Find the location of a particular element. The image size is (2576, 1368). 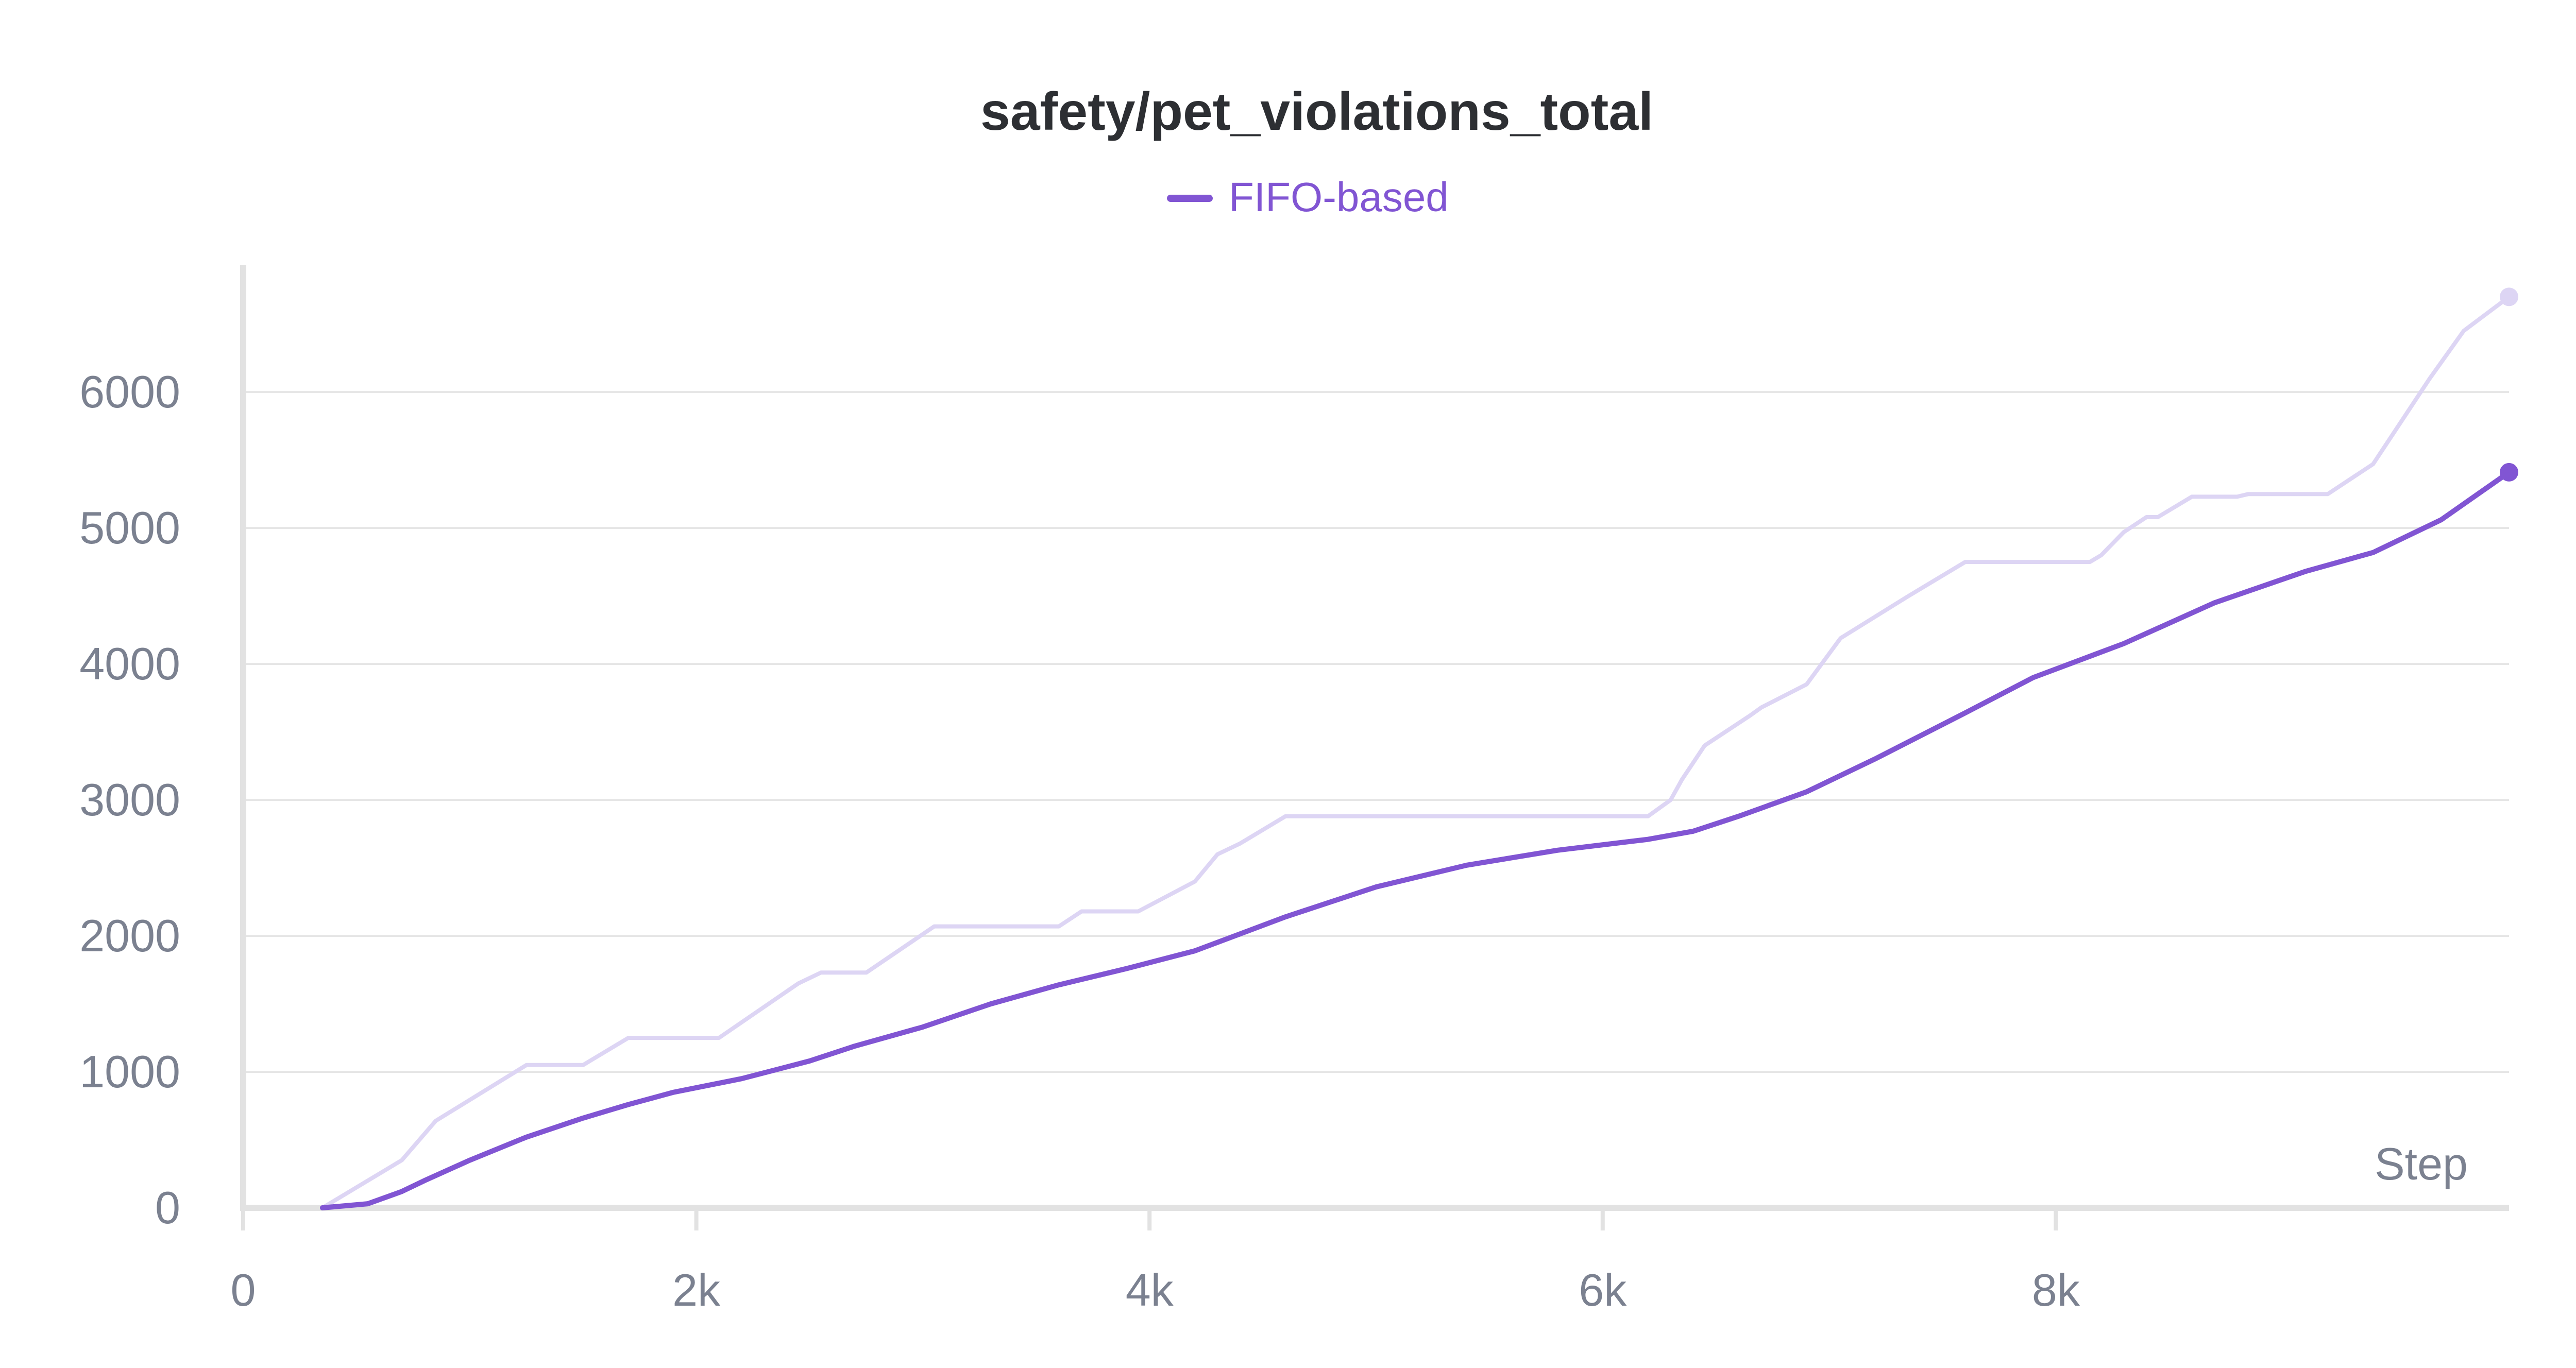

y-tick-label: 0 is located at coordinates (167, 1207).